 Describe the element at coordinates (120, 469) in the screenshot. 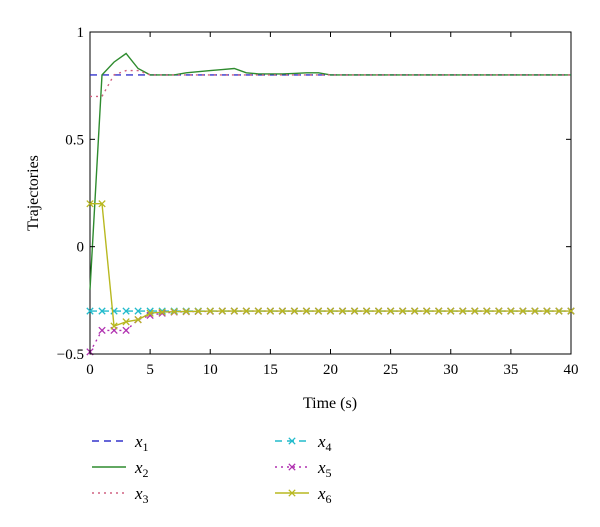

I see `legend-item-x2: x2` at that location.